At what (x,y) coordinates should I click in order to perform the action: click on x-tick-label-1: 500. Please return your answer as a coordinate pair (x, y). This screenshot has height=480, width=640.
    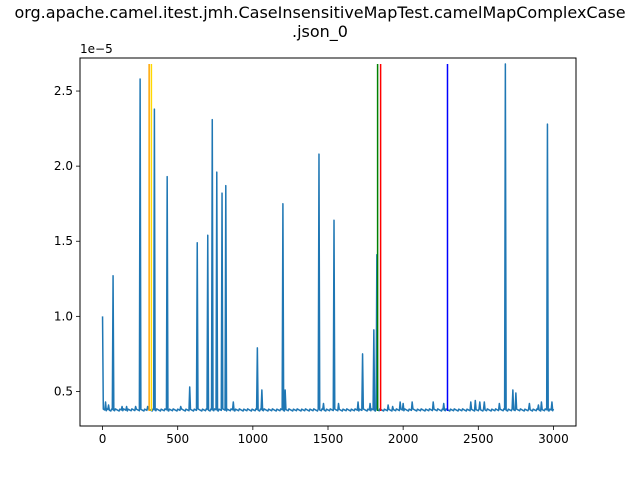
    Looking at the image, I should click on (177, 439).